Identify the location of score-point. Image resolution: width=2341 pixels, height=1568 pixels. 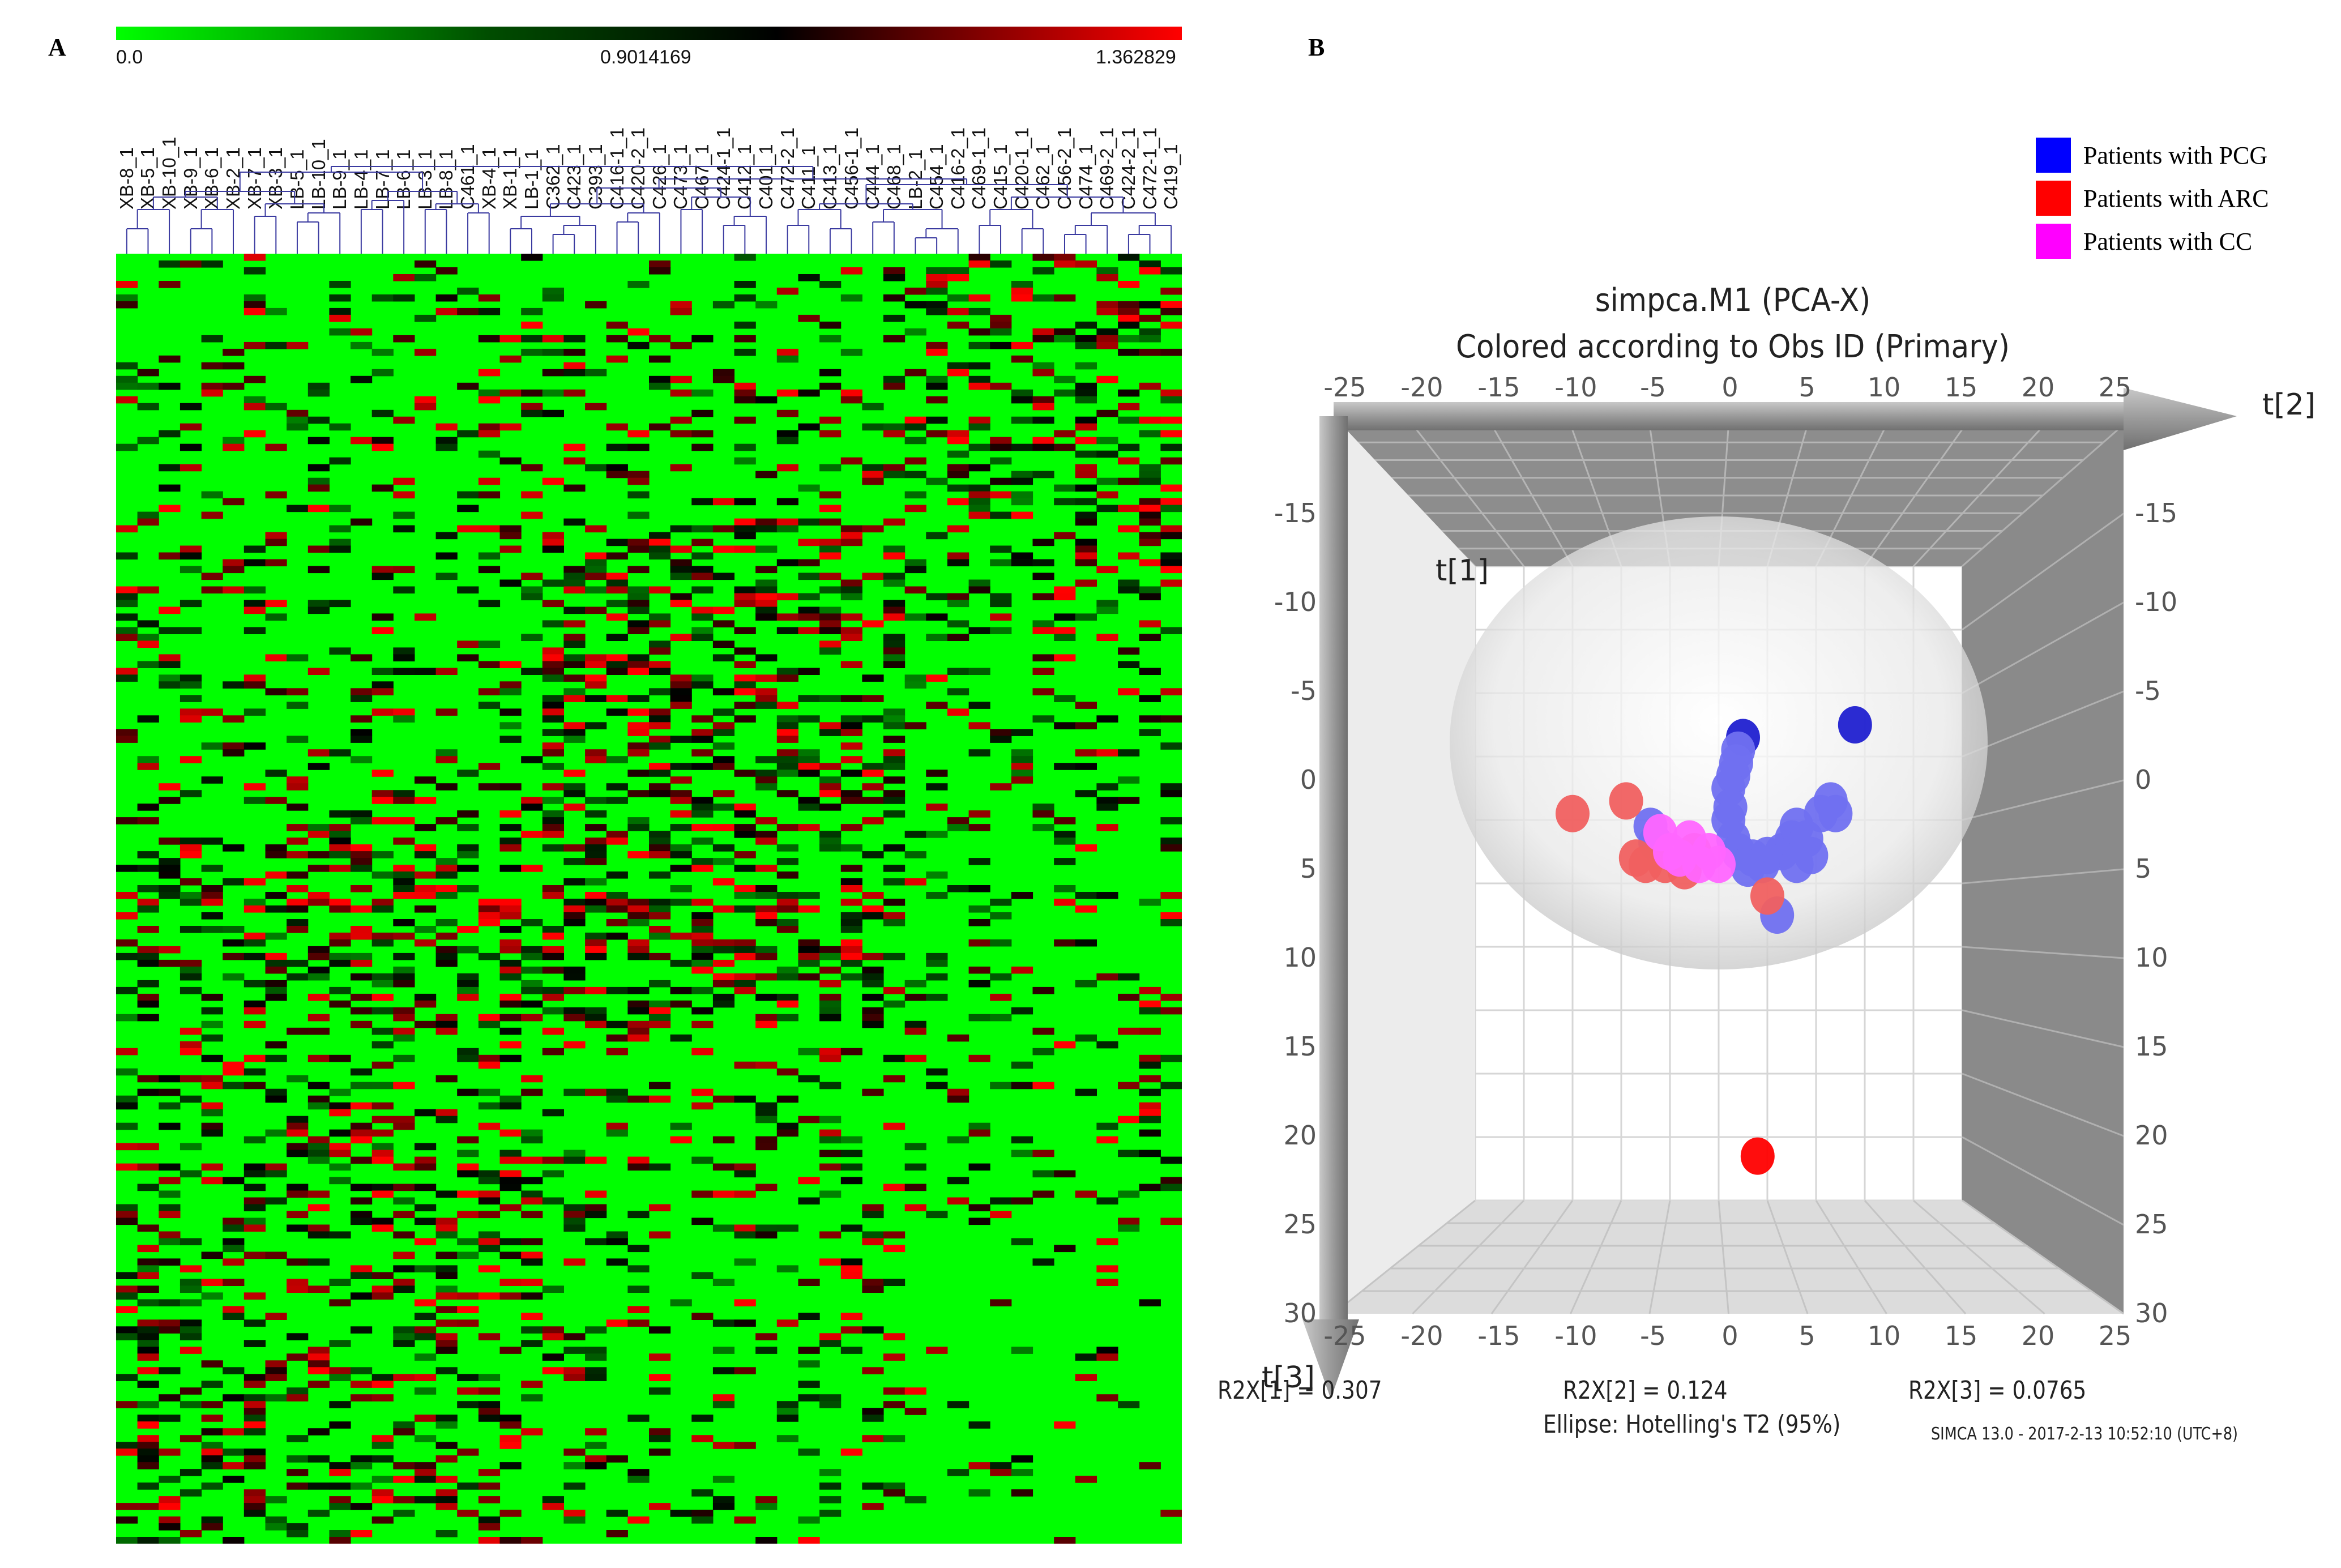
(1796, 864).